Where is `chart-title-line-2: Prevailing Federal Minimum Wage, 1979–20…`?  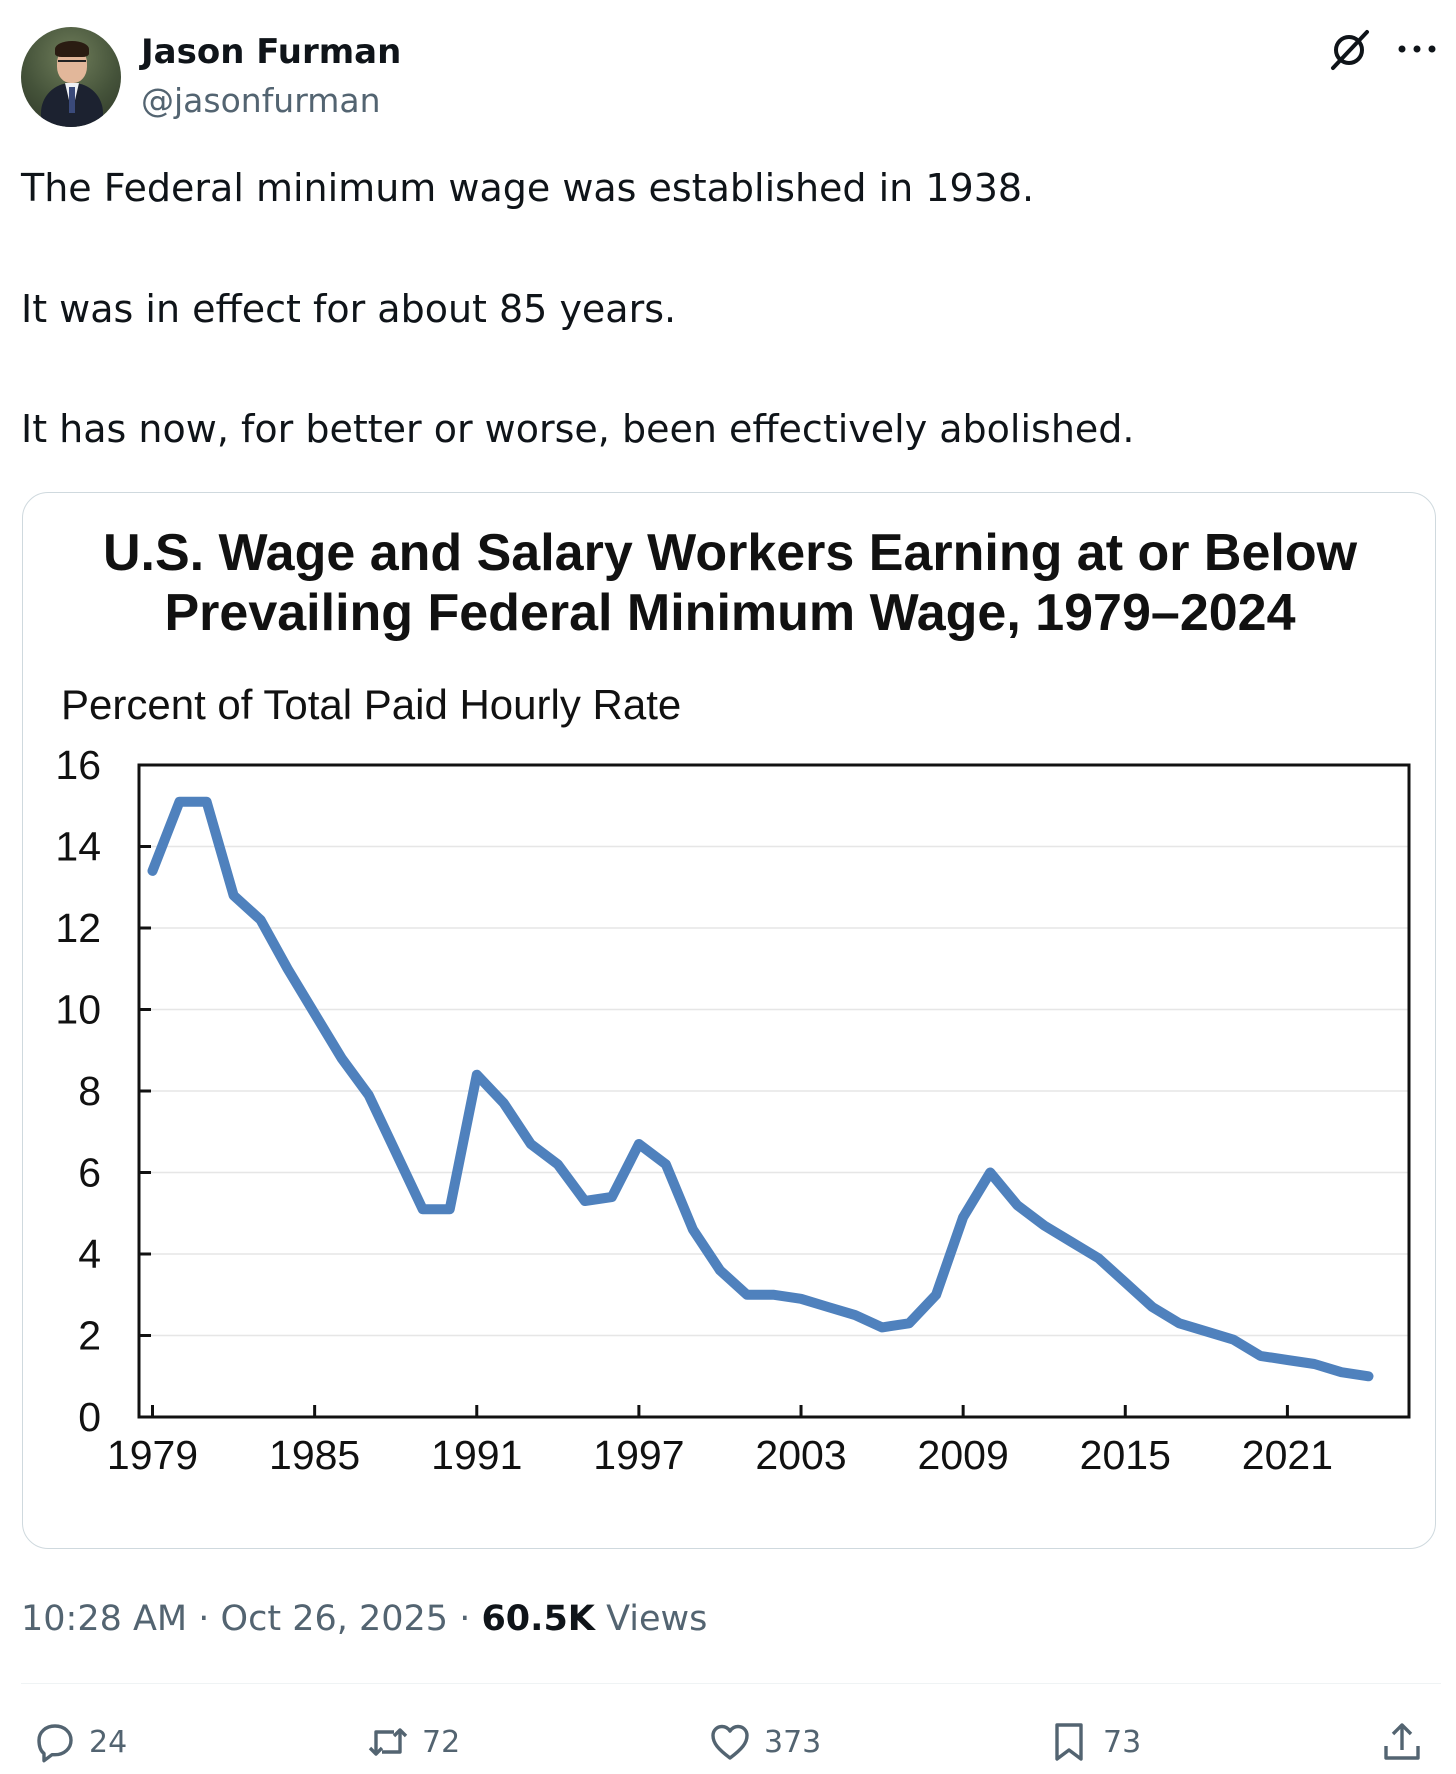
chart-title-line-2: Prevailing Federal Minimum Wage, 1979–20… is located at coordinates (730, 613).